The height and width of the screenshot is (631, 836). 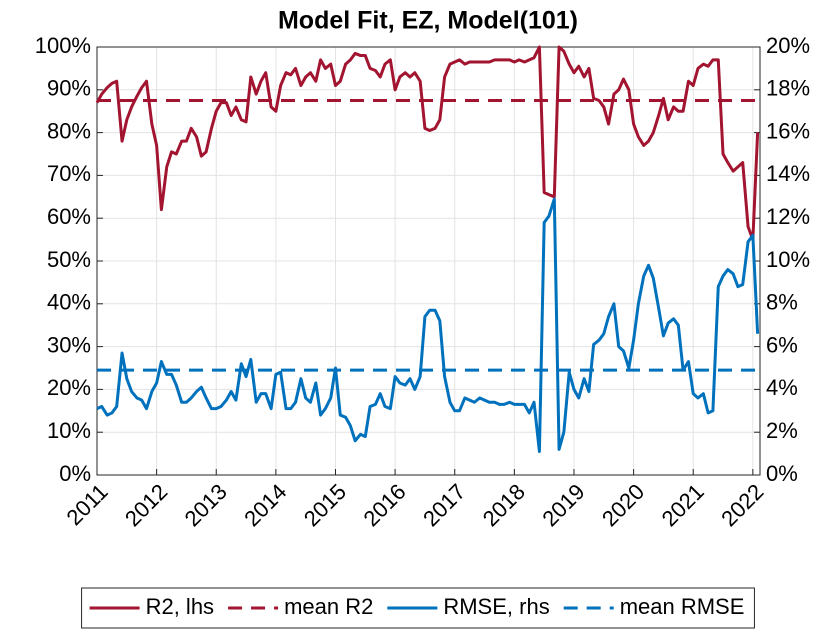 What do you see at coordinates (87, 504) in the screenshot?
I see `x-tick-label: 2011` at bounding box center [87, 504].